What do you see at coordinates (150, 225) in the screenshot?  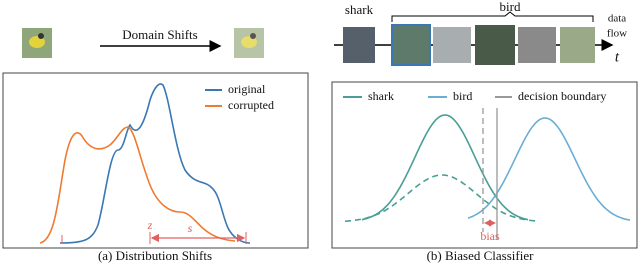 I see `annotation: z` at bounding box center [150, 225].